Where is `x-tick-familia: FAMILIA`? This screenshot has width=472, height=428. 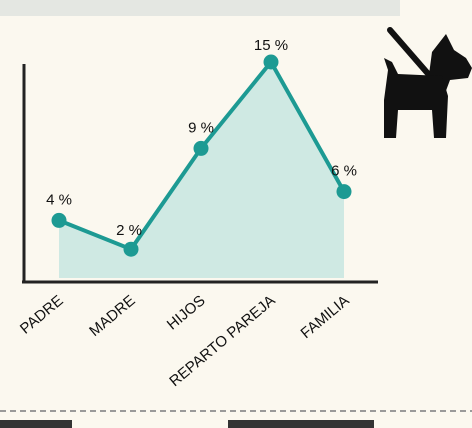 x-tick-familia: FAMILIA is located at coordinates (325, 317).